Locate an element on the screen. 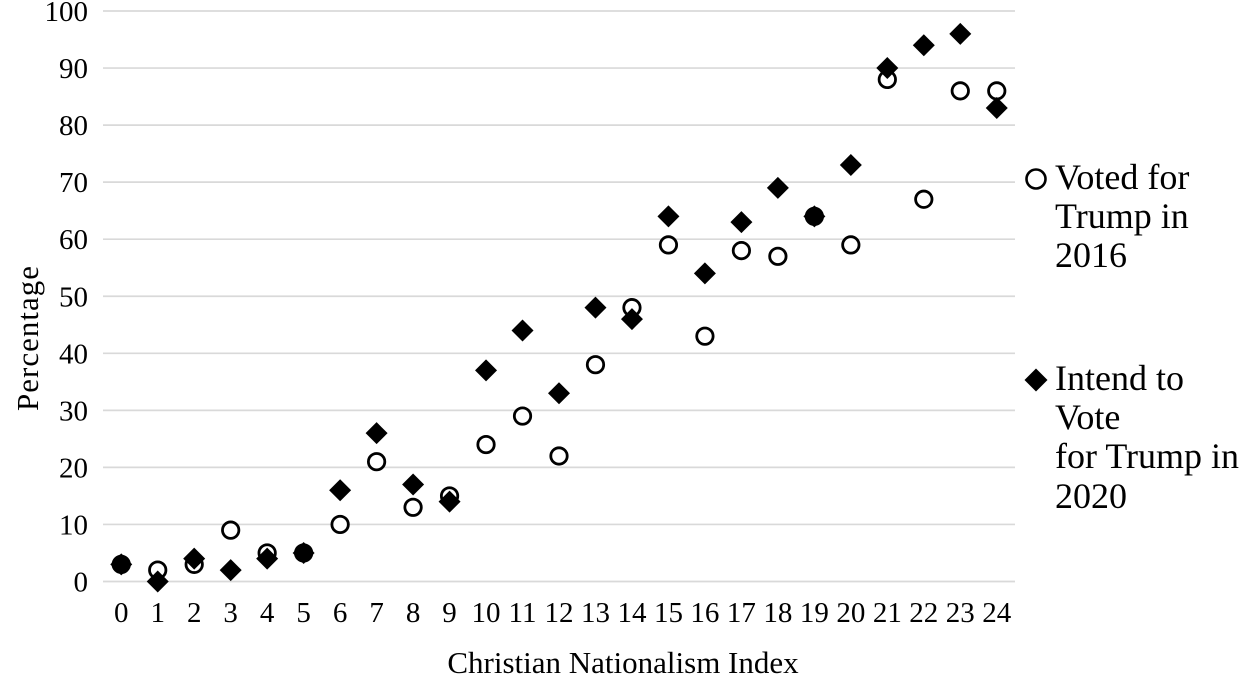  x-tick-label: 15 is located at coordinates (668, 613).